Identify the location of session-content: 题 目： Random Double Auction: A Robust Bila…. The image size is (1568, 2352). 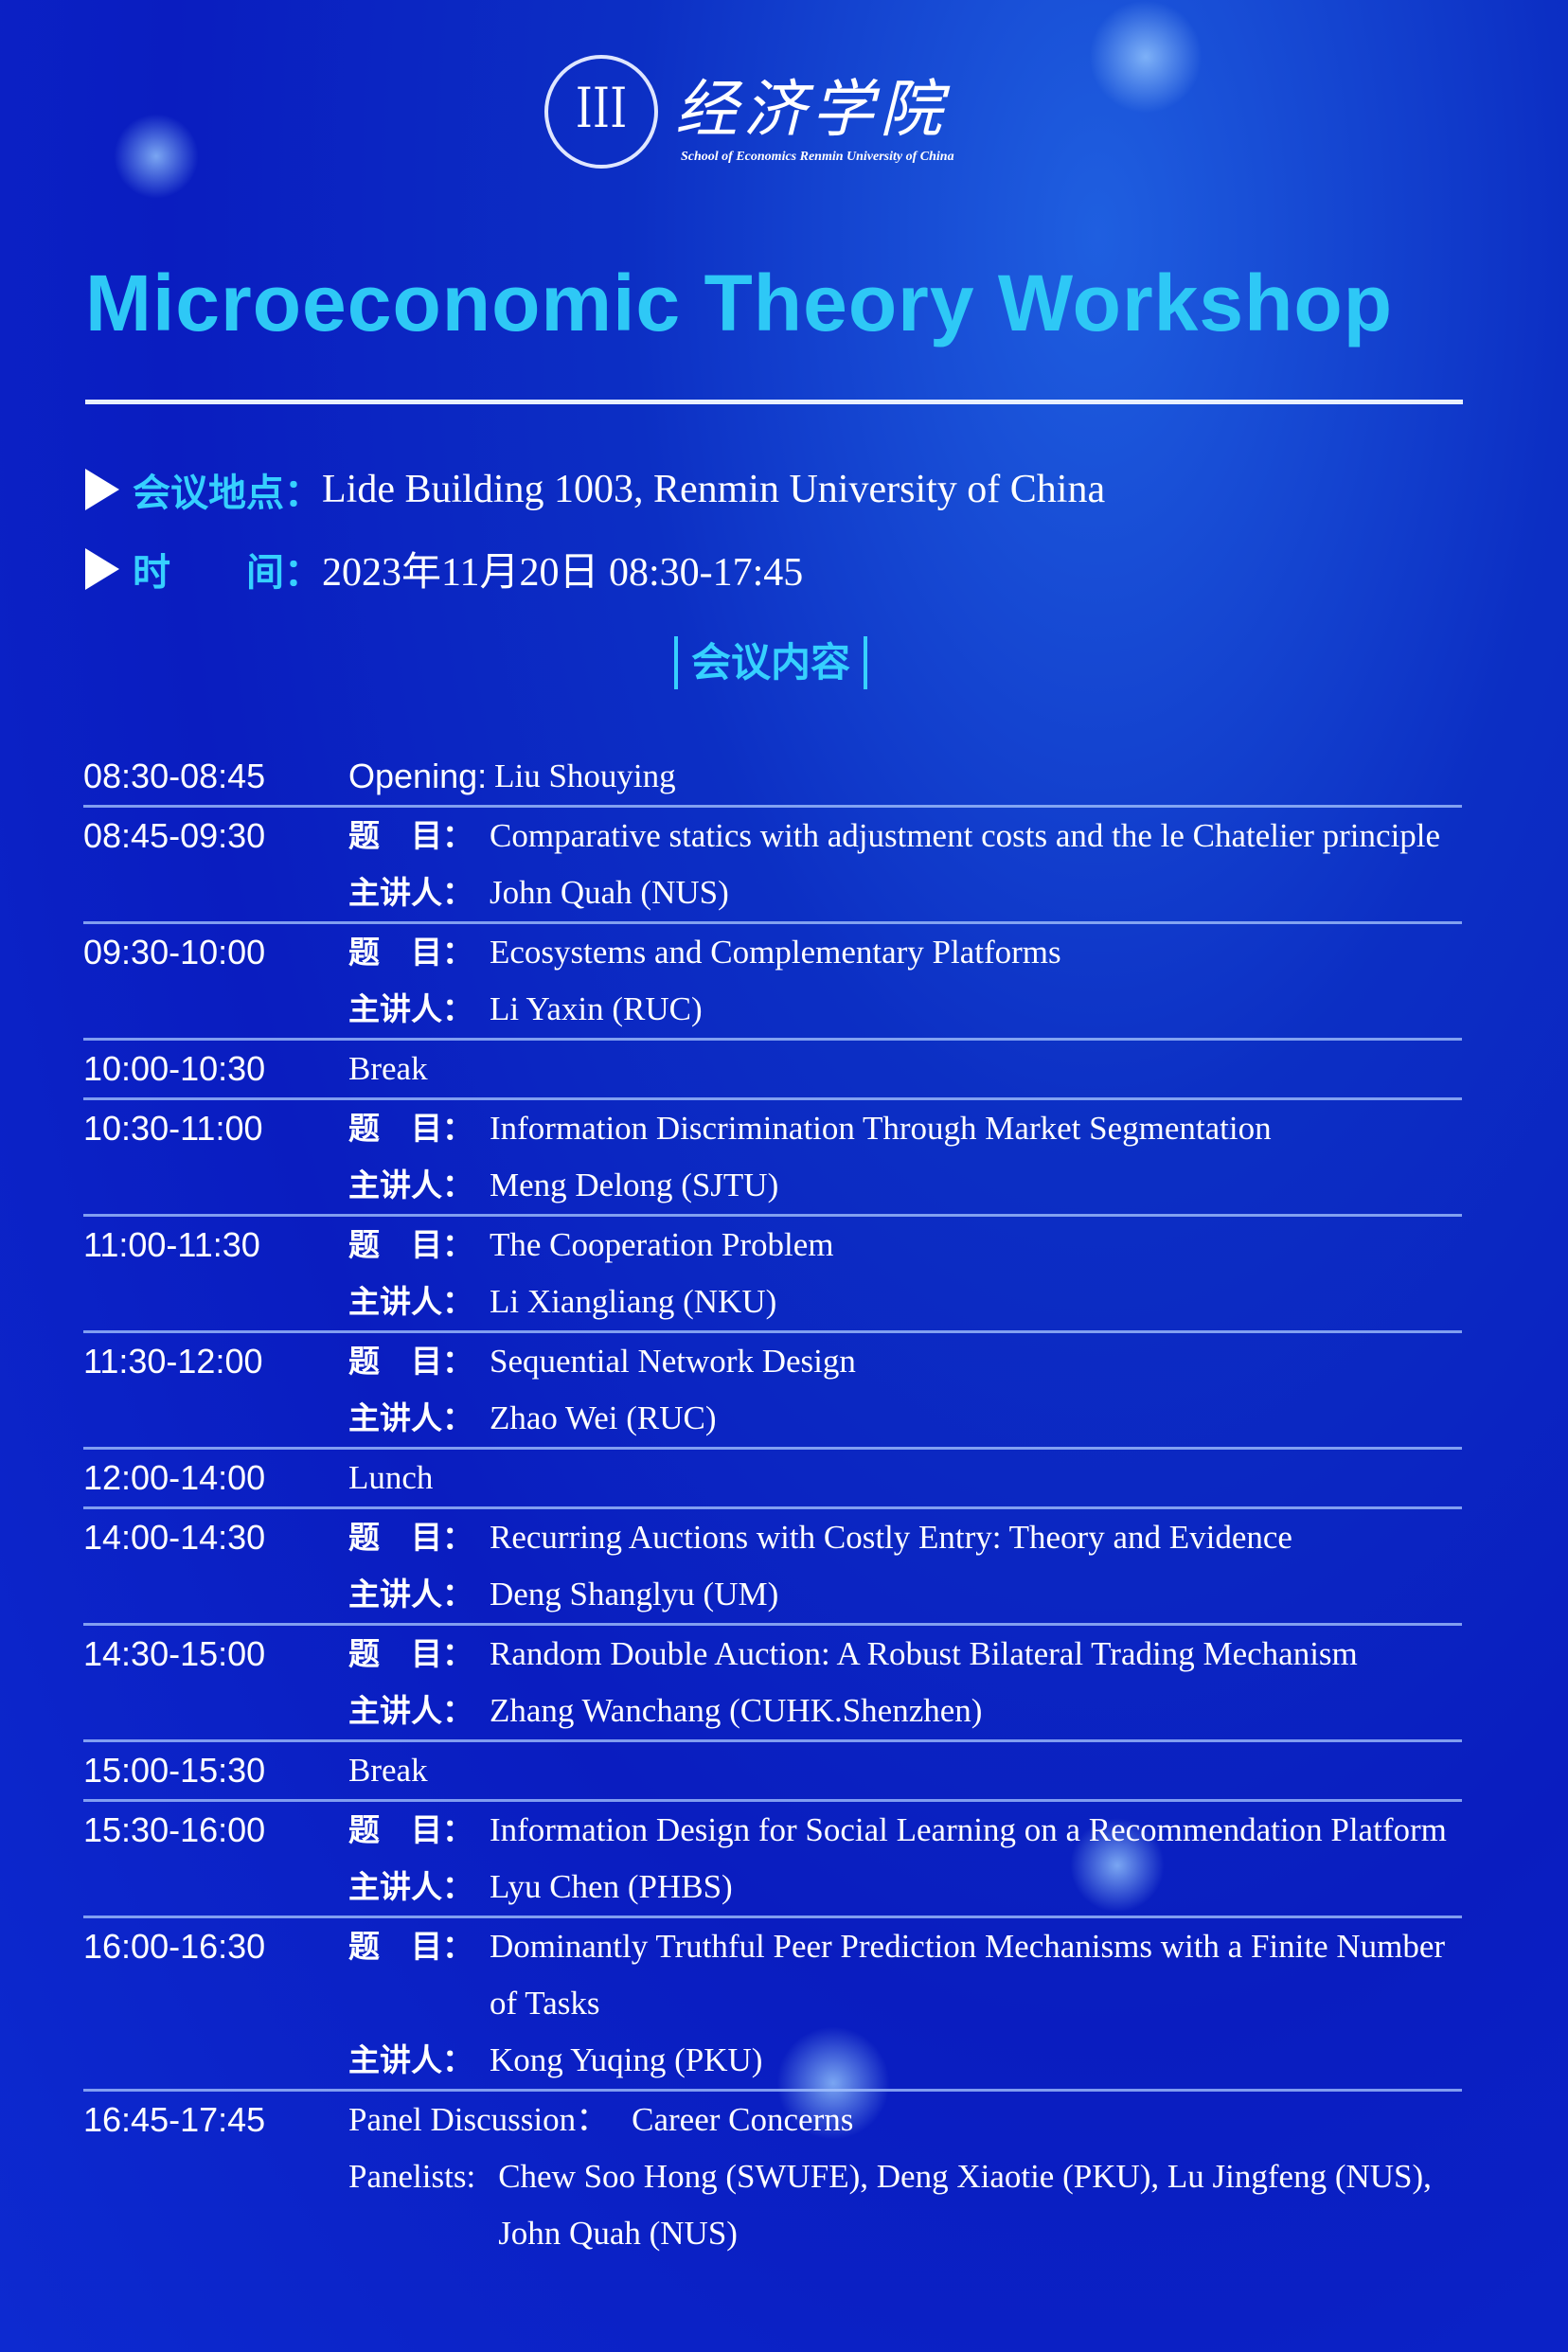
(905, 1682).